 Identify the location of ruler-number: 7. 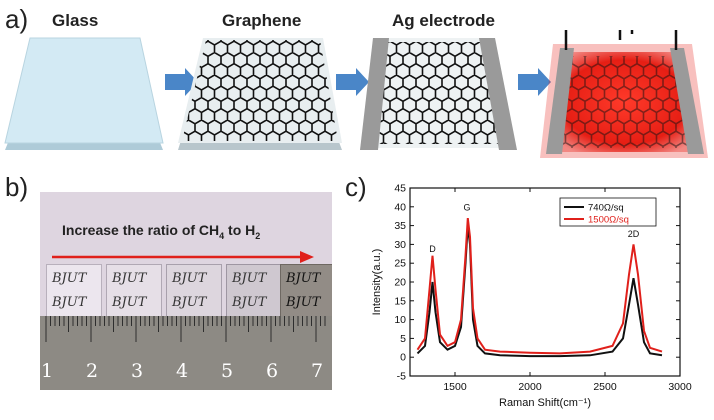
(317, 371).